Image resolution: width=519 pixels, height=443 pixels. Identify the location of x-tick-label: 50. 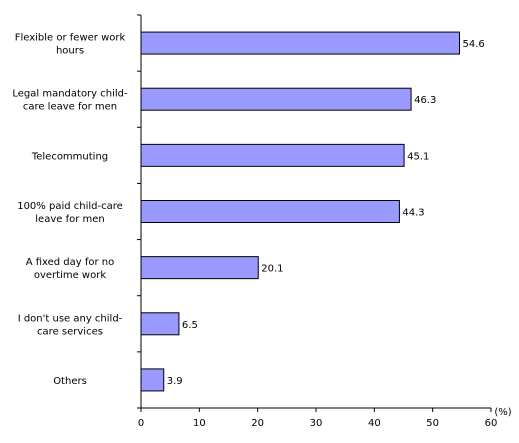
(432, 423).